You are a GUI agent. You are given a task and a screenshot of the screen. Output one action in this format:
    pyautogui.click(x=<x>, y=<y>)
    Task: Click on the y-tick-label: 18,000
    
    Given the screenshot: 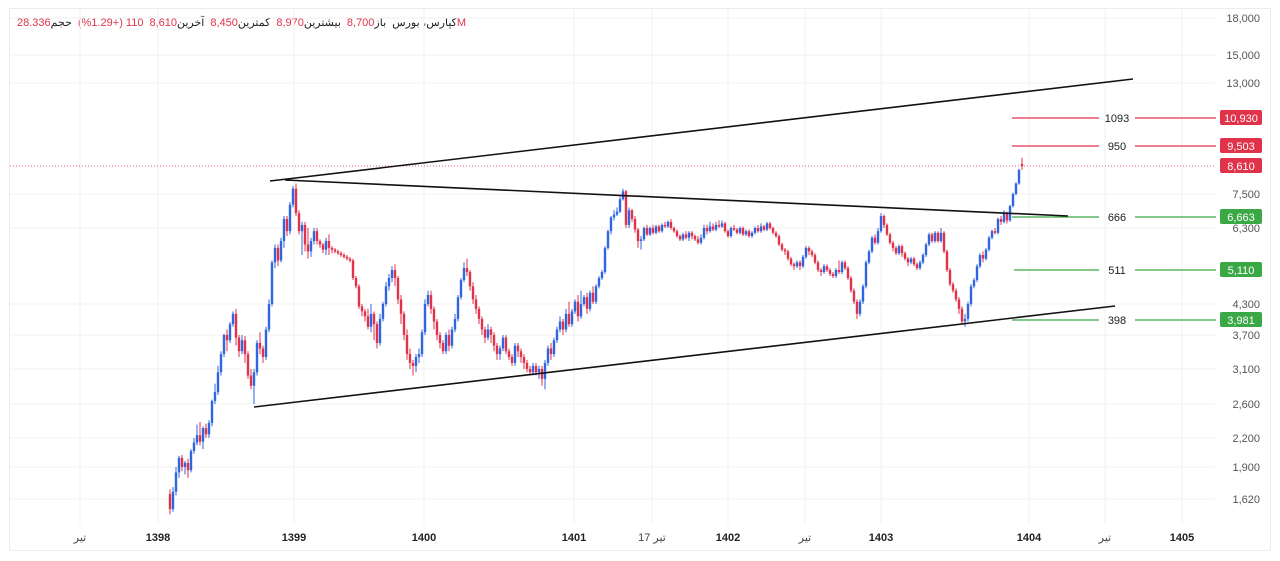 What is the action you would take?
    pyautogui.click(x=1243, y=19)
    